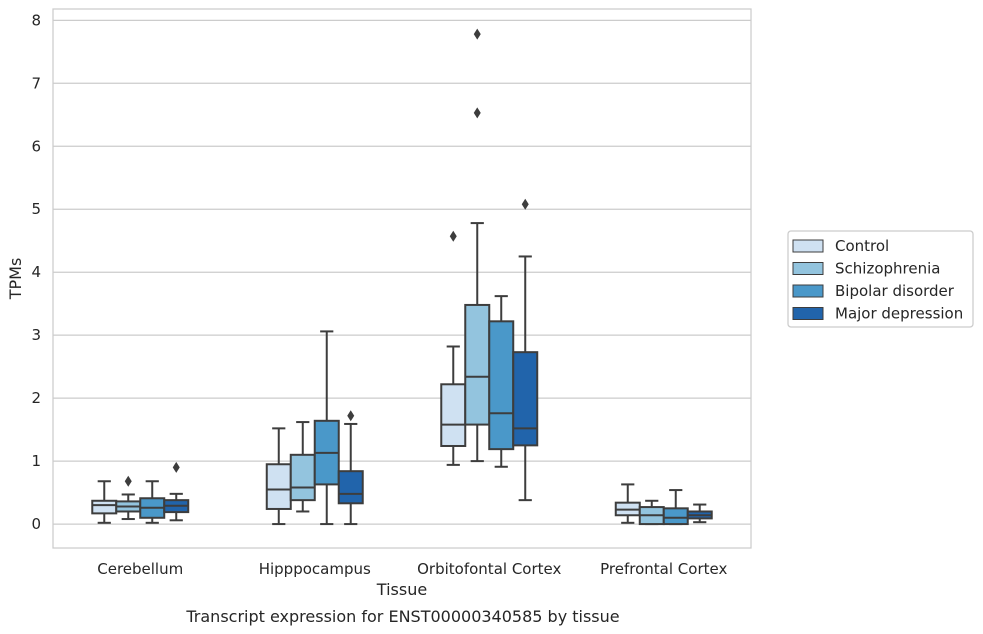 Image resolution: width=983 pixels, height=634 pixels. Describe the element at coordinates (862, 246) in the screenshot. I see `legend-label: Control` at that location.